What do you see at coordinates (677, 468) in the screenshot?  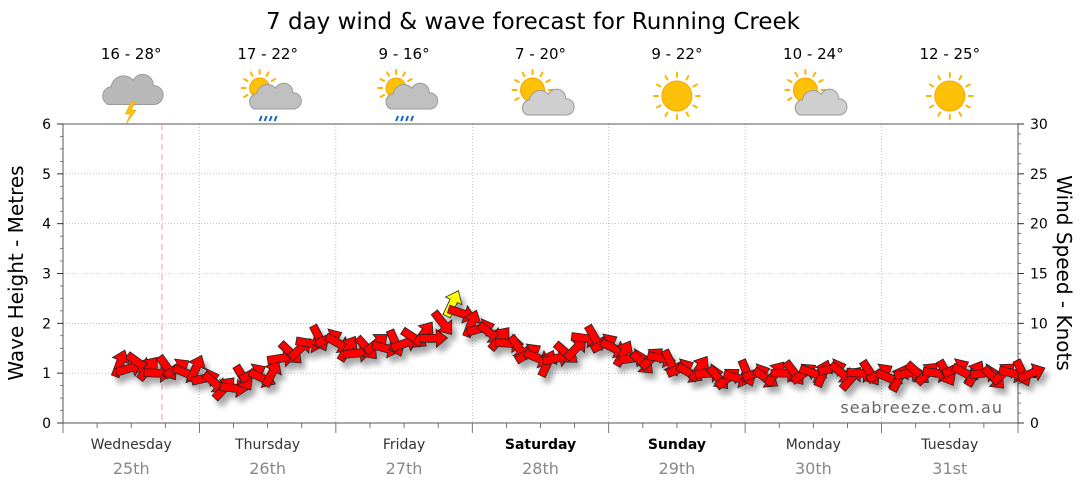 I see `day-date: 29th` at bounding box center [677, 468].